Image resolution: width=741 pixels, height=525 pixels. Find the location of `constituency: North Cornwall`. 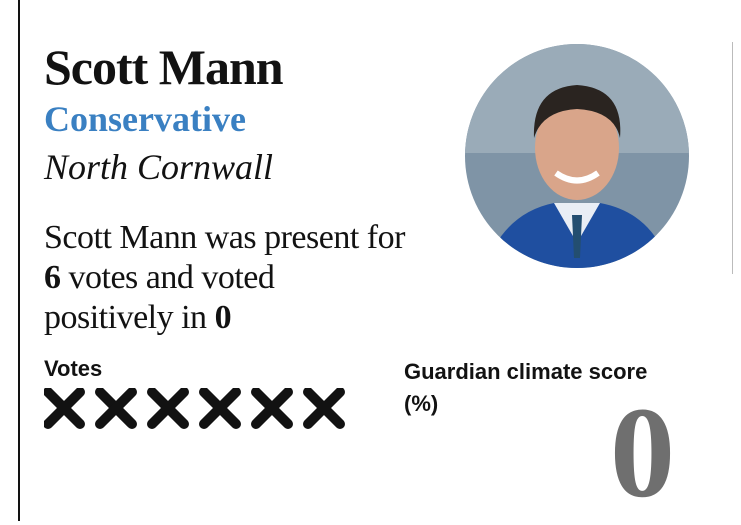

constituency: North Cornwall is located at coordinates (159, 167).